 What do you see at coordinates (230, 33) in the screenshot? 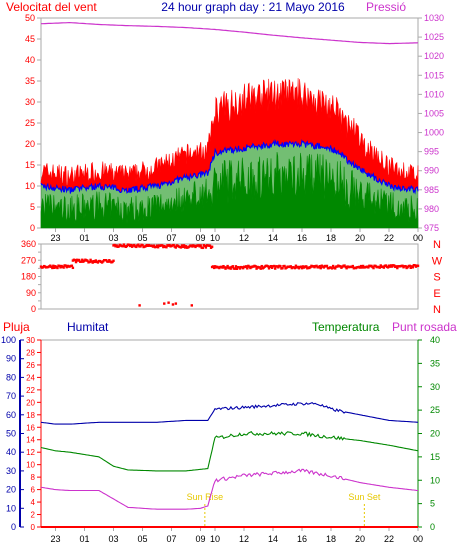
I see `pressure-series` at bounding box center [230, 33].